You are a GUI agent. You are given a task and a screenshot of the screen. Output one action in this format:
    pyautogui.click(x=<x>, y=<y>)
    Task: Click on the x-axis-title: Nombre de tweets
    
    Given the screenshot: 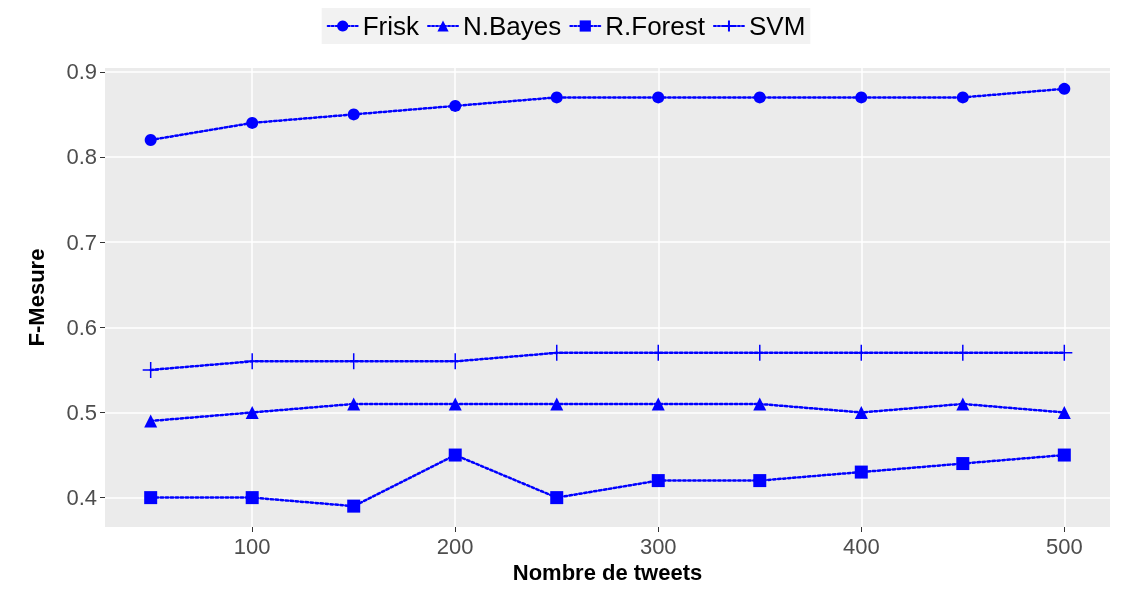 What is the action you would take?
    pyautogui.click(x=607, y=573)
    